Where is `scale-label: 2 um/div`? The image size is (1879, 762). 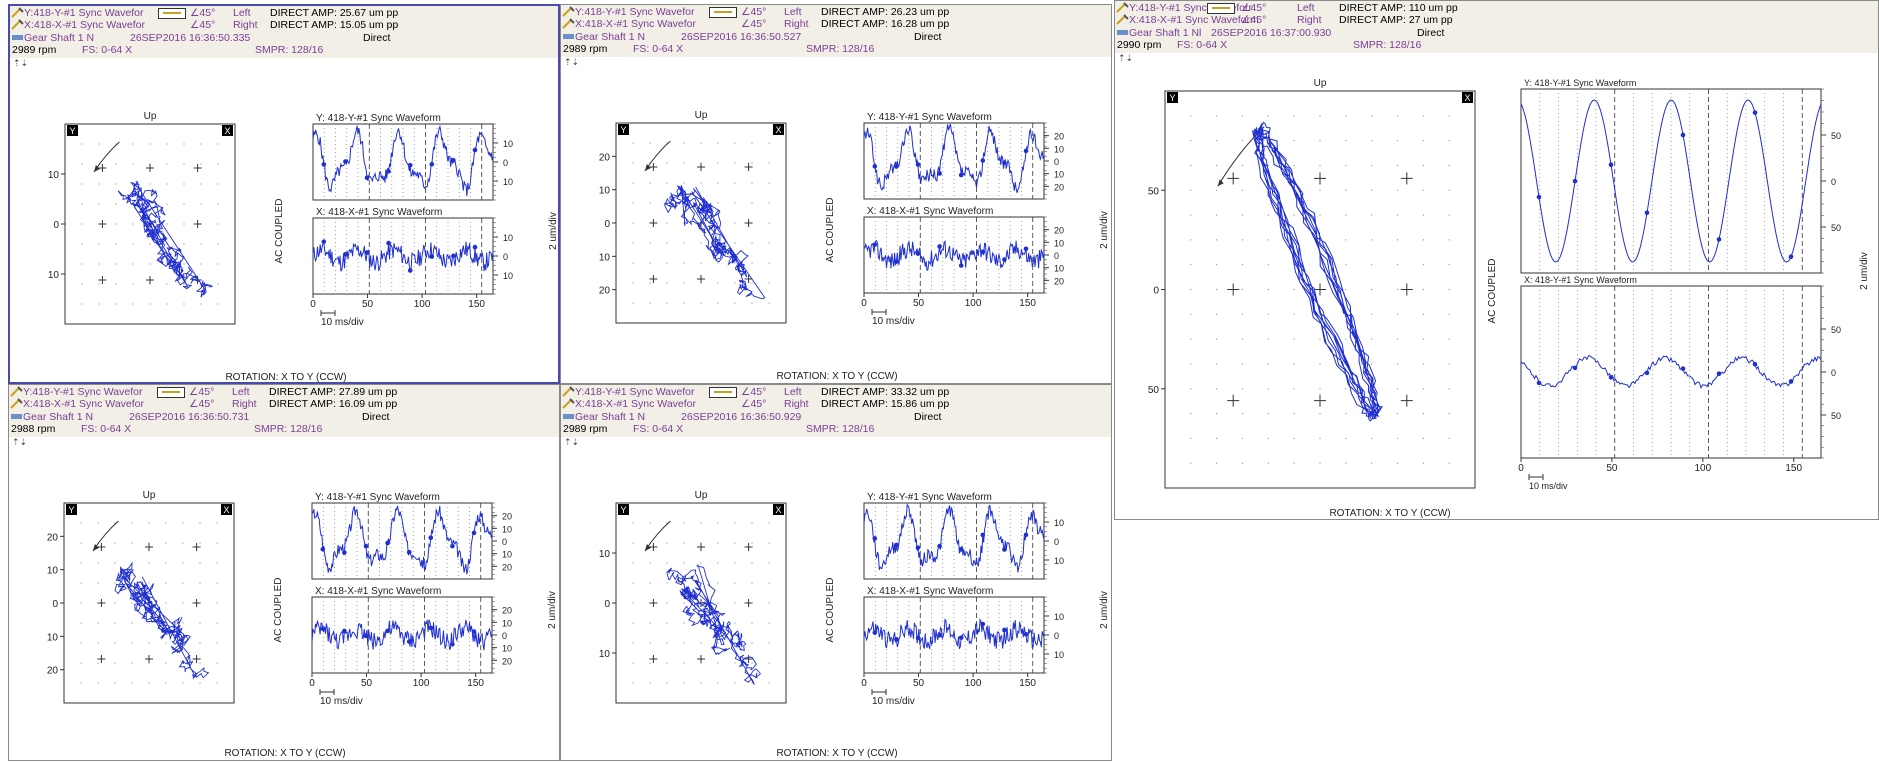
scale-label: 2 um/div is located at coordinates (1104, 610).